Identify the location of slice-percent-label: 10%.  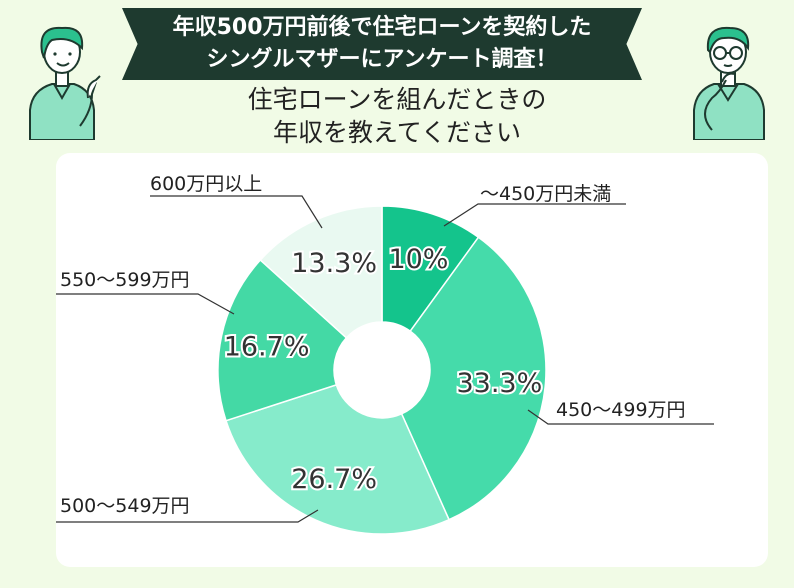
(418, 259).